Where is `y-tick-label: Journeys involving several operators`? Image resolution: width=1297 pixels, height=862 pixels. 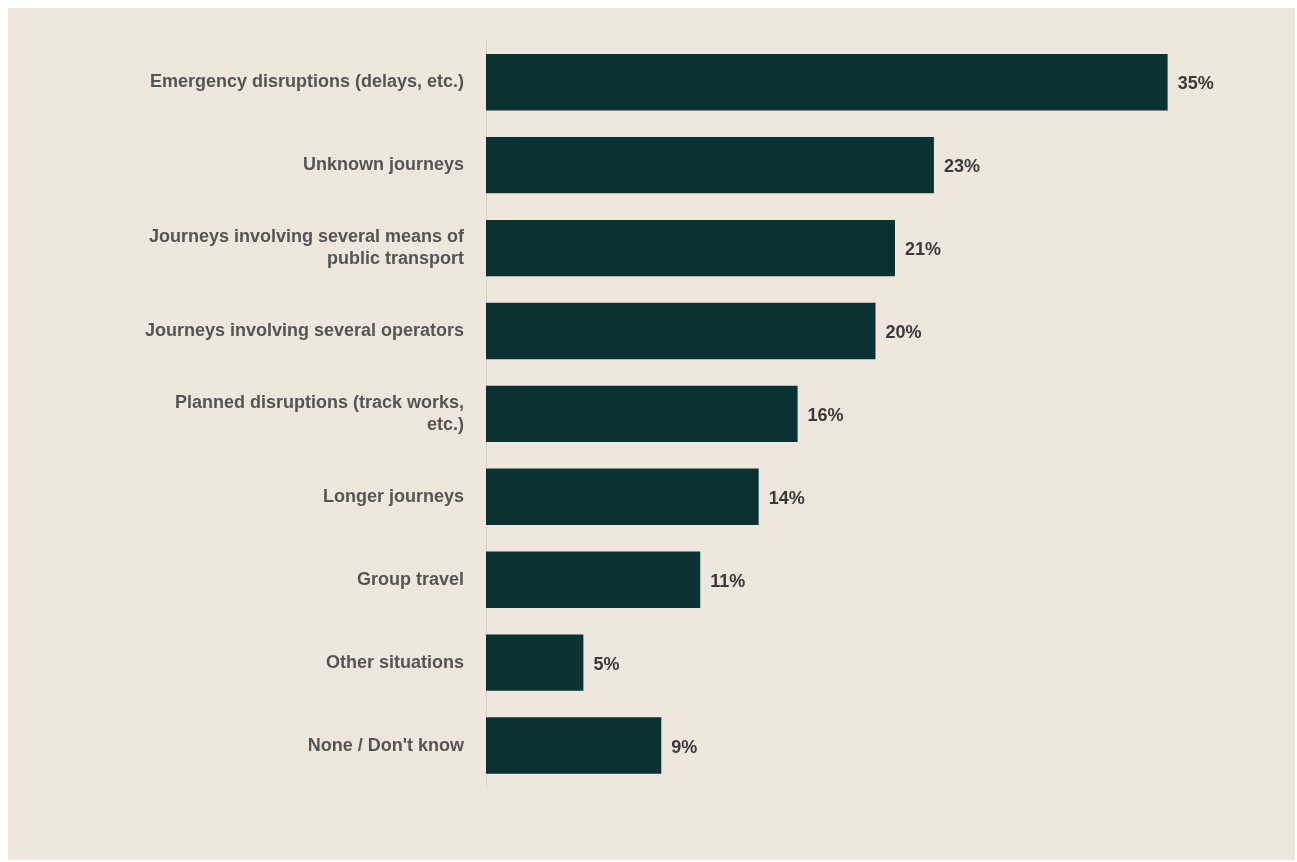
y-tick-label: Journeys involving several operators is located at coordinates (304, 329).